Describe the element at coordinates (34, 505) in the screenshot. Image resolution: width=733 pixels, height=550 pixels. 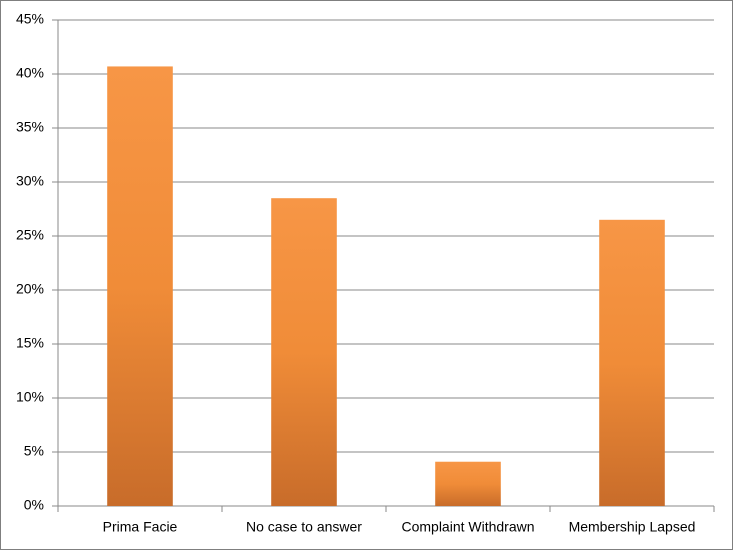
I see `y-tick-label: 0%` at that location.